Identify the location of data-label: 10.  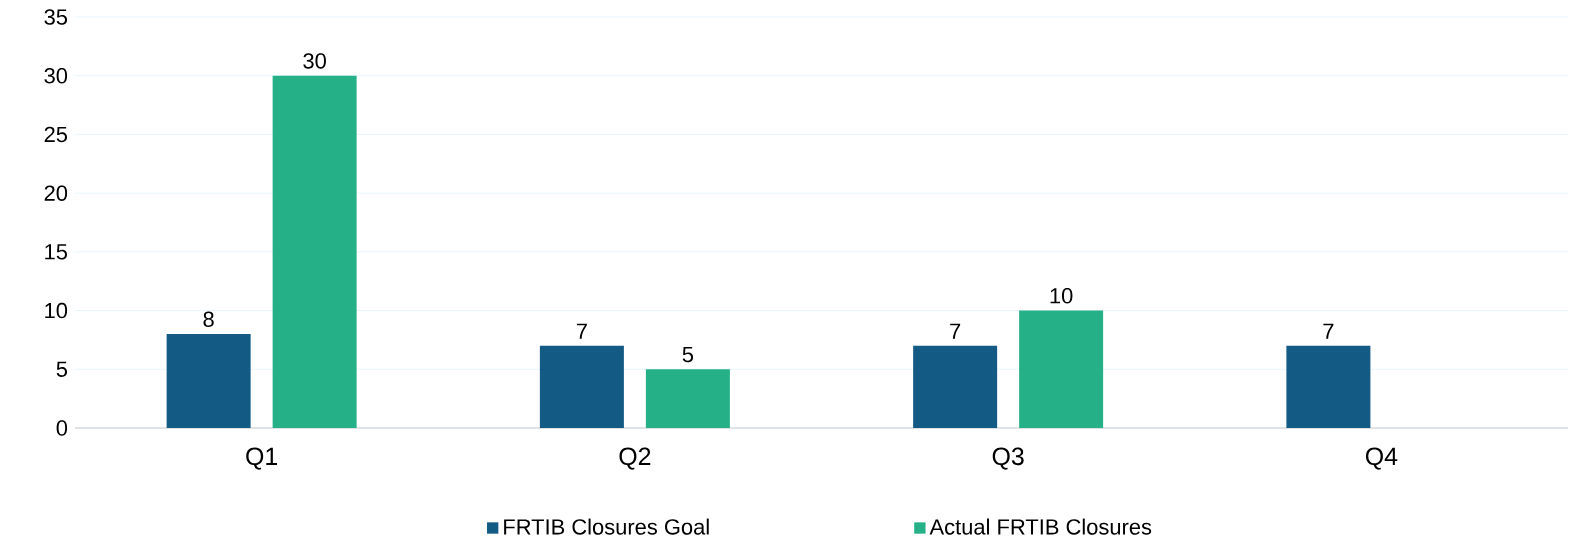
(1061, 296).